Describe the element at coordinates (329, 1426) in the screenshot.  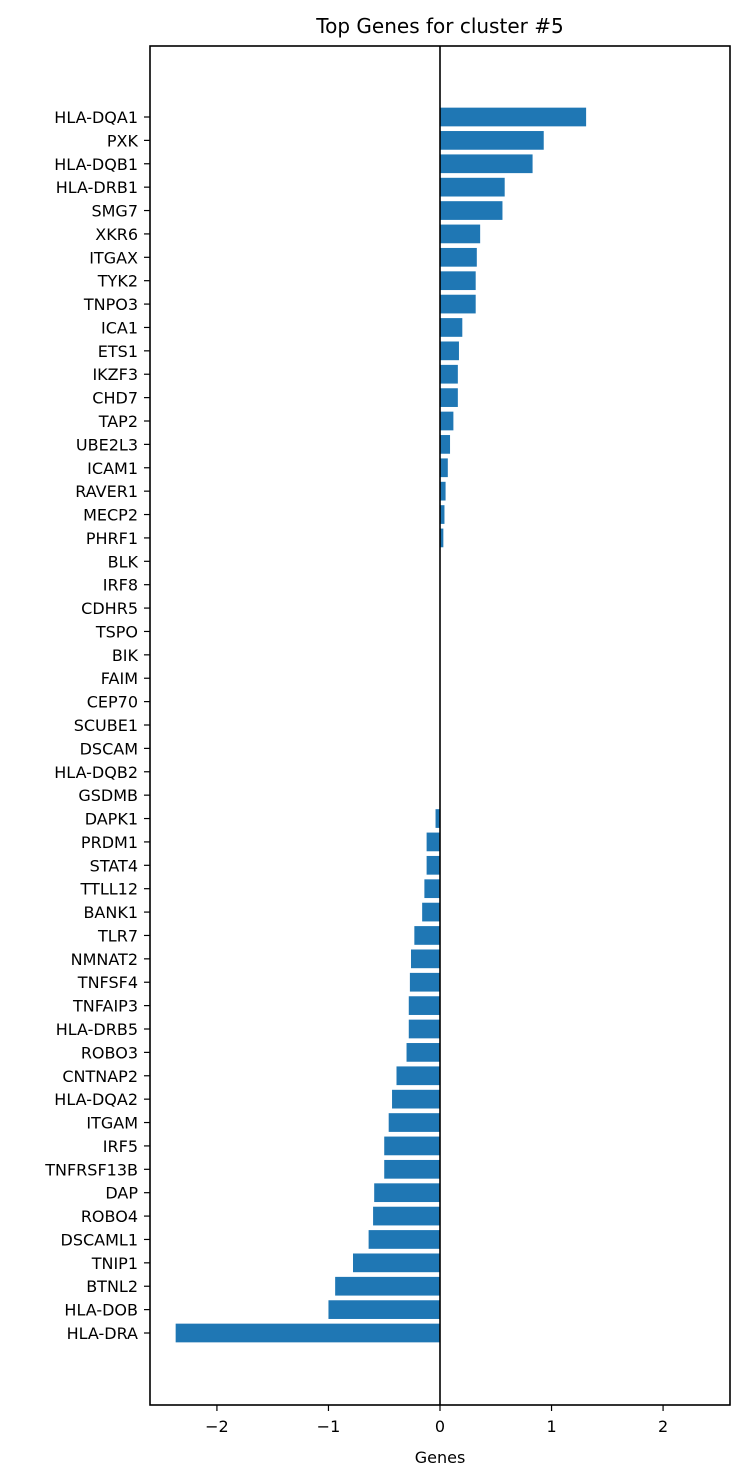
I see `x-tick-label: −1` at that location.